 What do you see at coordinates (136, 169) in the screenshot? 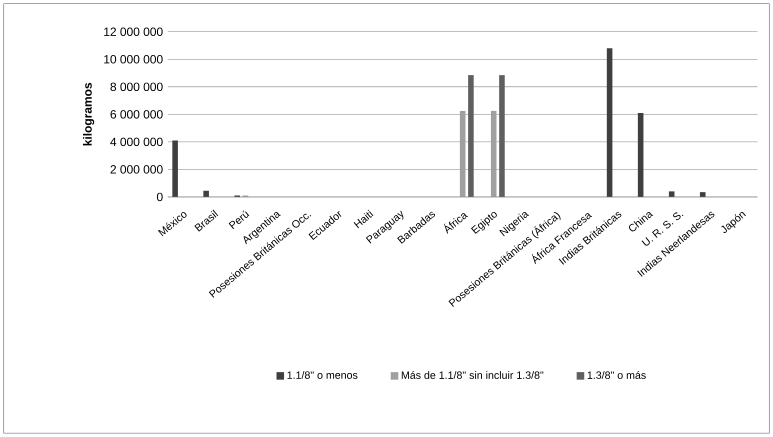
I see `y-tick-label: 2 000 000` at bounding box center [136, 169].